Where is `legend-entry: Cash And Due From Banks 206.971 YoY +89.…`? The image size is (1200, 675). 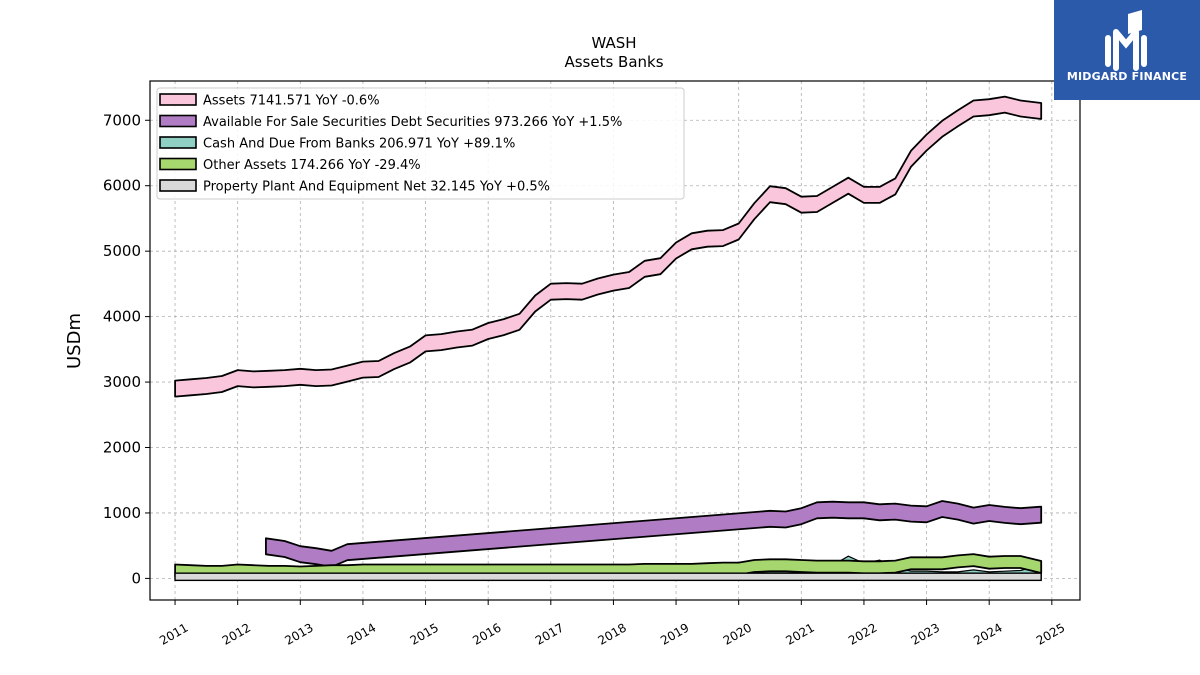 legend-entry: Cash And Due From Banks 206.971 YoY +89.… is located at coordinates (359, 144).